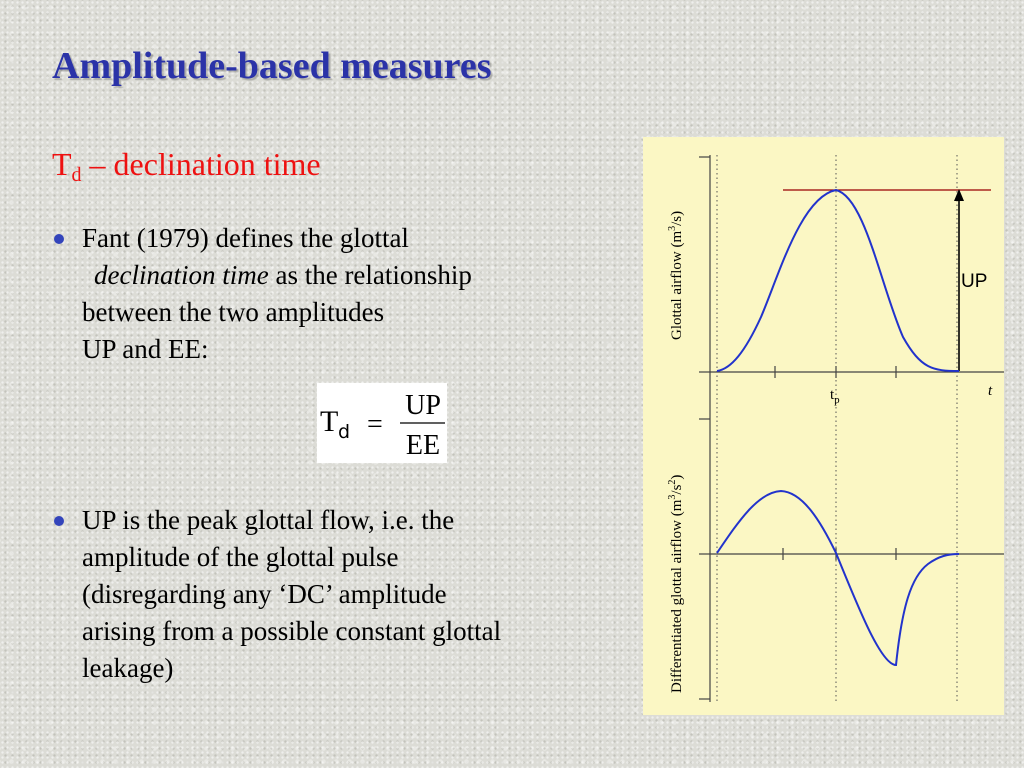  What do you see at coordinates (375, 424) in the screenshot?
I see `formula-equals: =` at bounding box center [375, 424].